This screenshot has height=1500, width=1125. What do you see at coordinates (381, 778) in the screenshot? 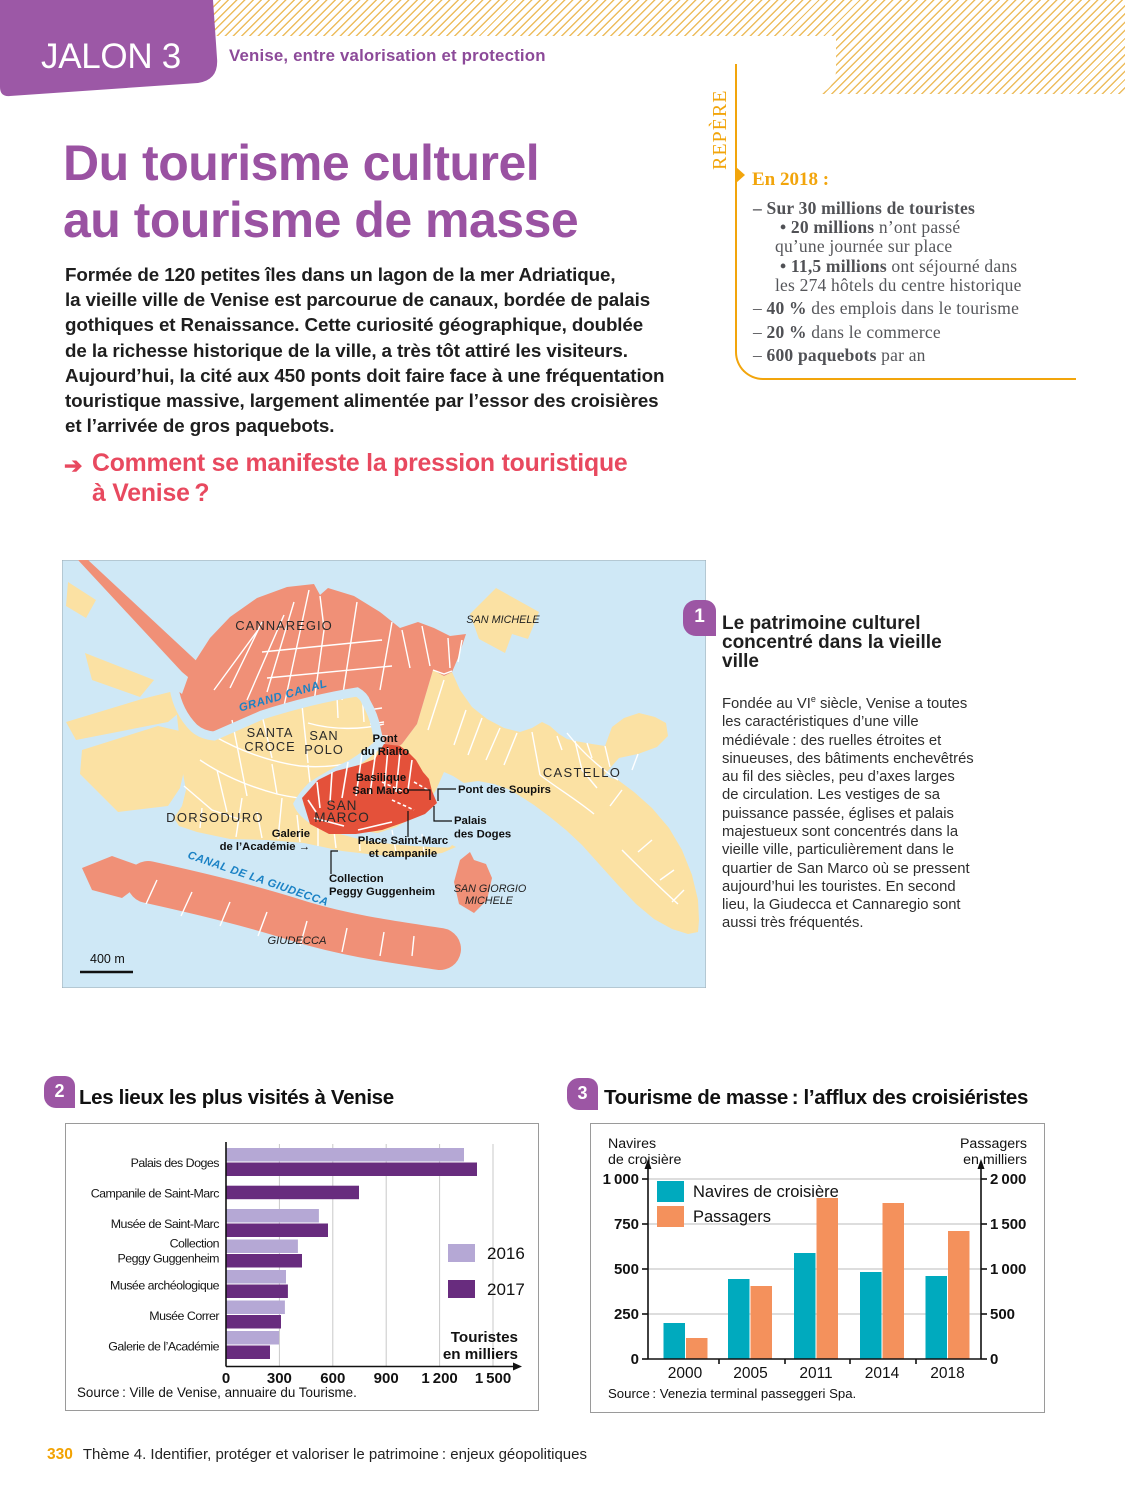
I see `svg-text: Basilique` at bounding box center [381, 778].